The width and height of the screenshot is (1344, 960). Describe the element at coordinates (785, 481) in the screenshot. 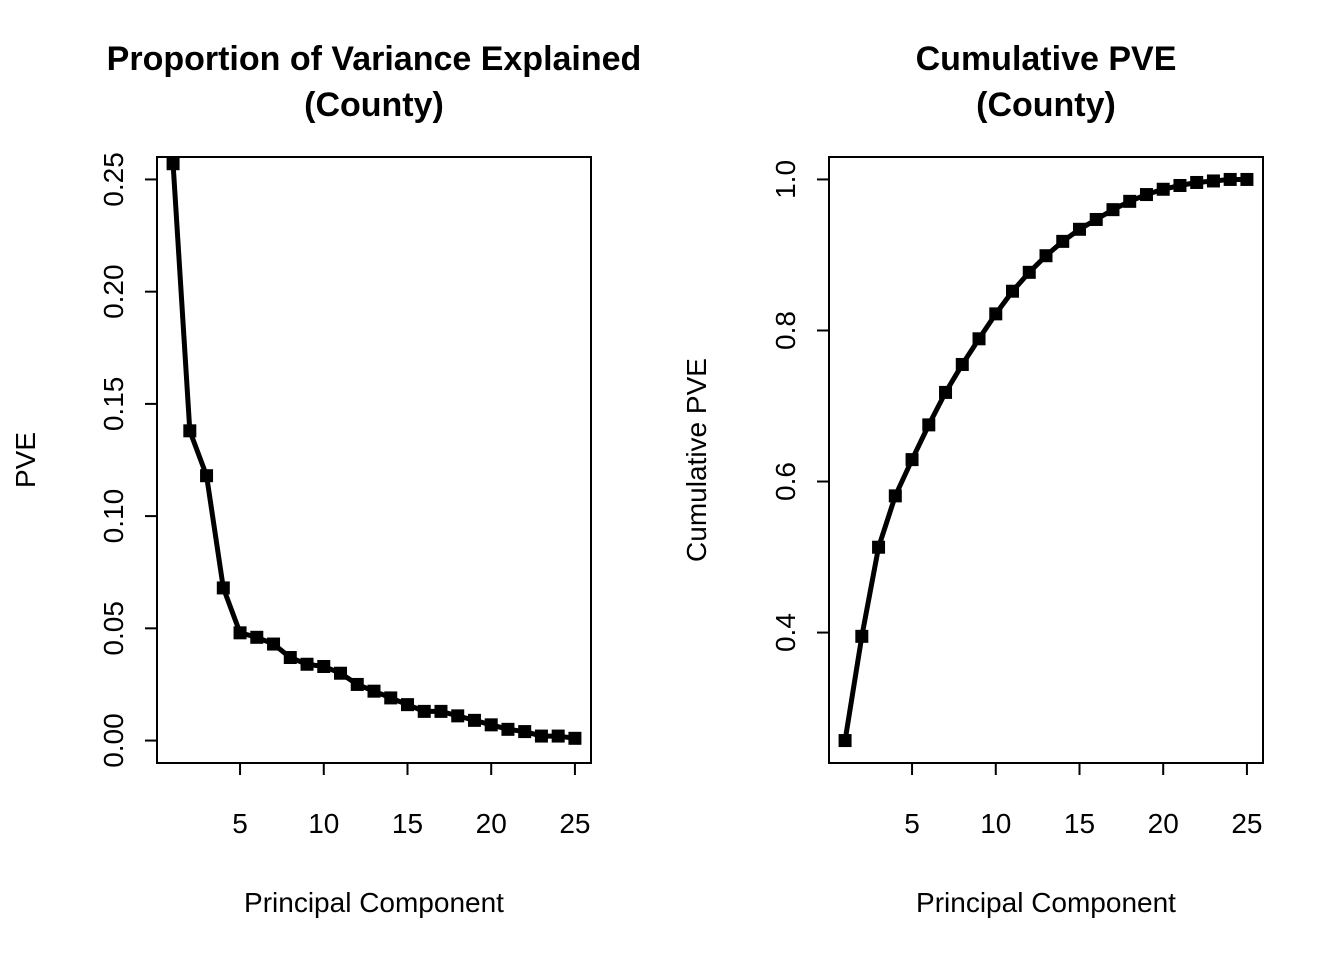

I see `y-tick-label: 0.6` at that location.